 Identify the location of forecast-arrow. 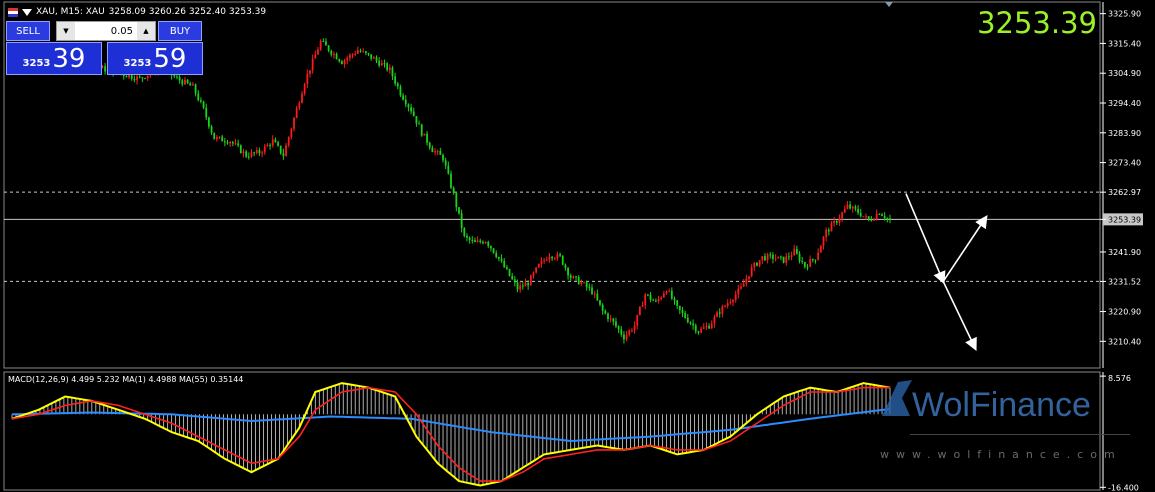
(965, 248).